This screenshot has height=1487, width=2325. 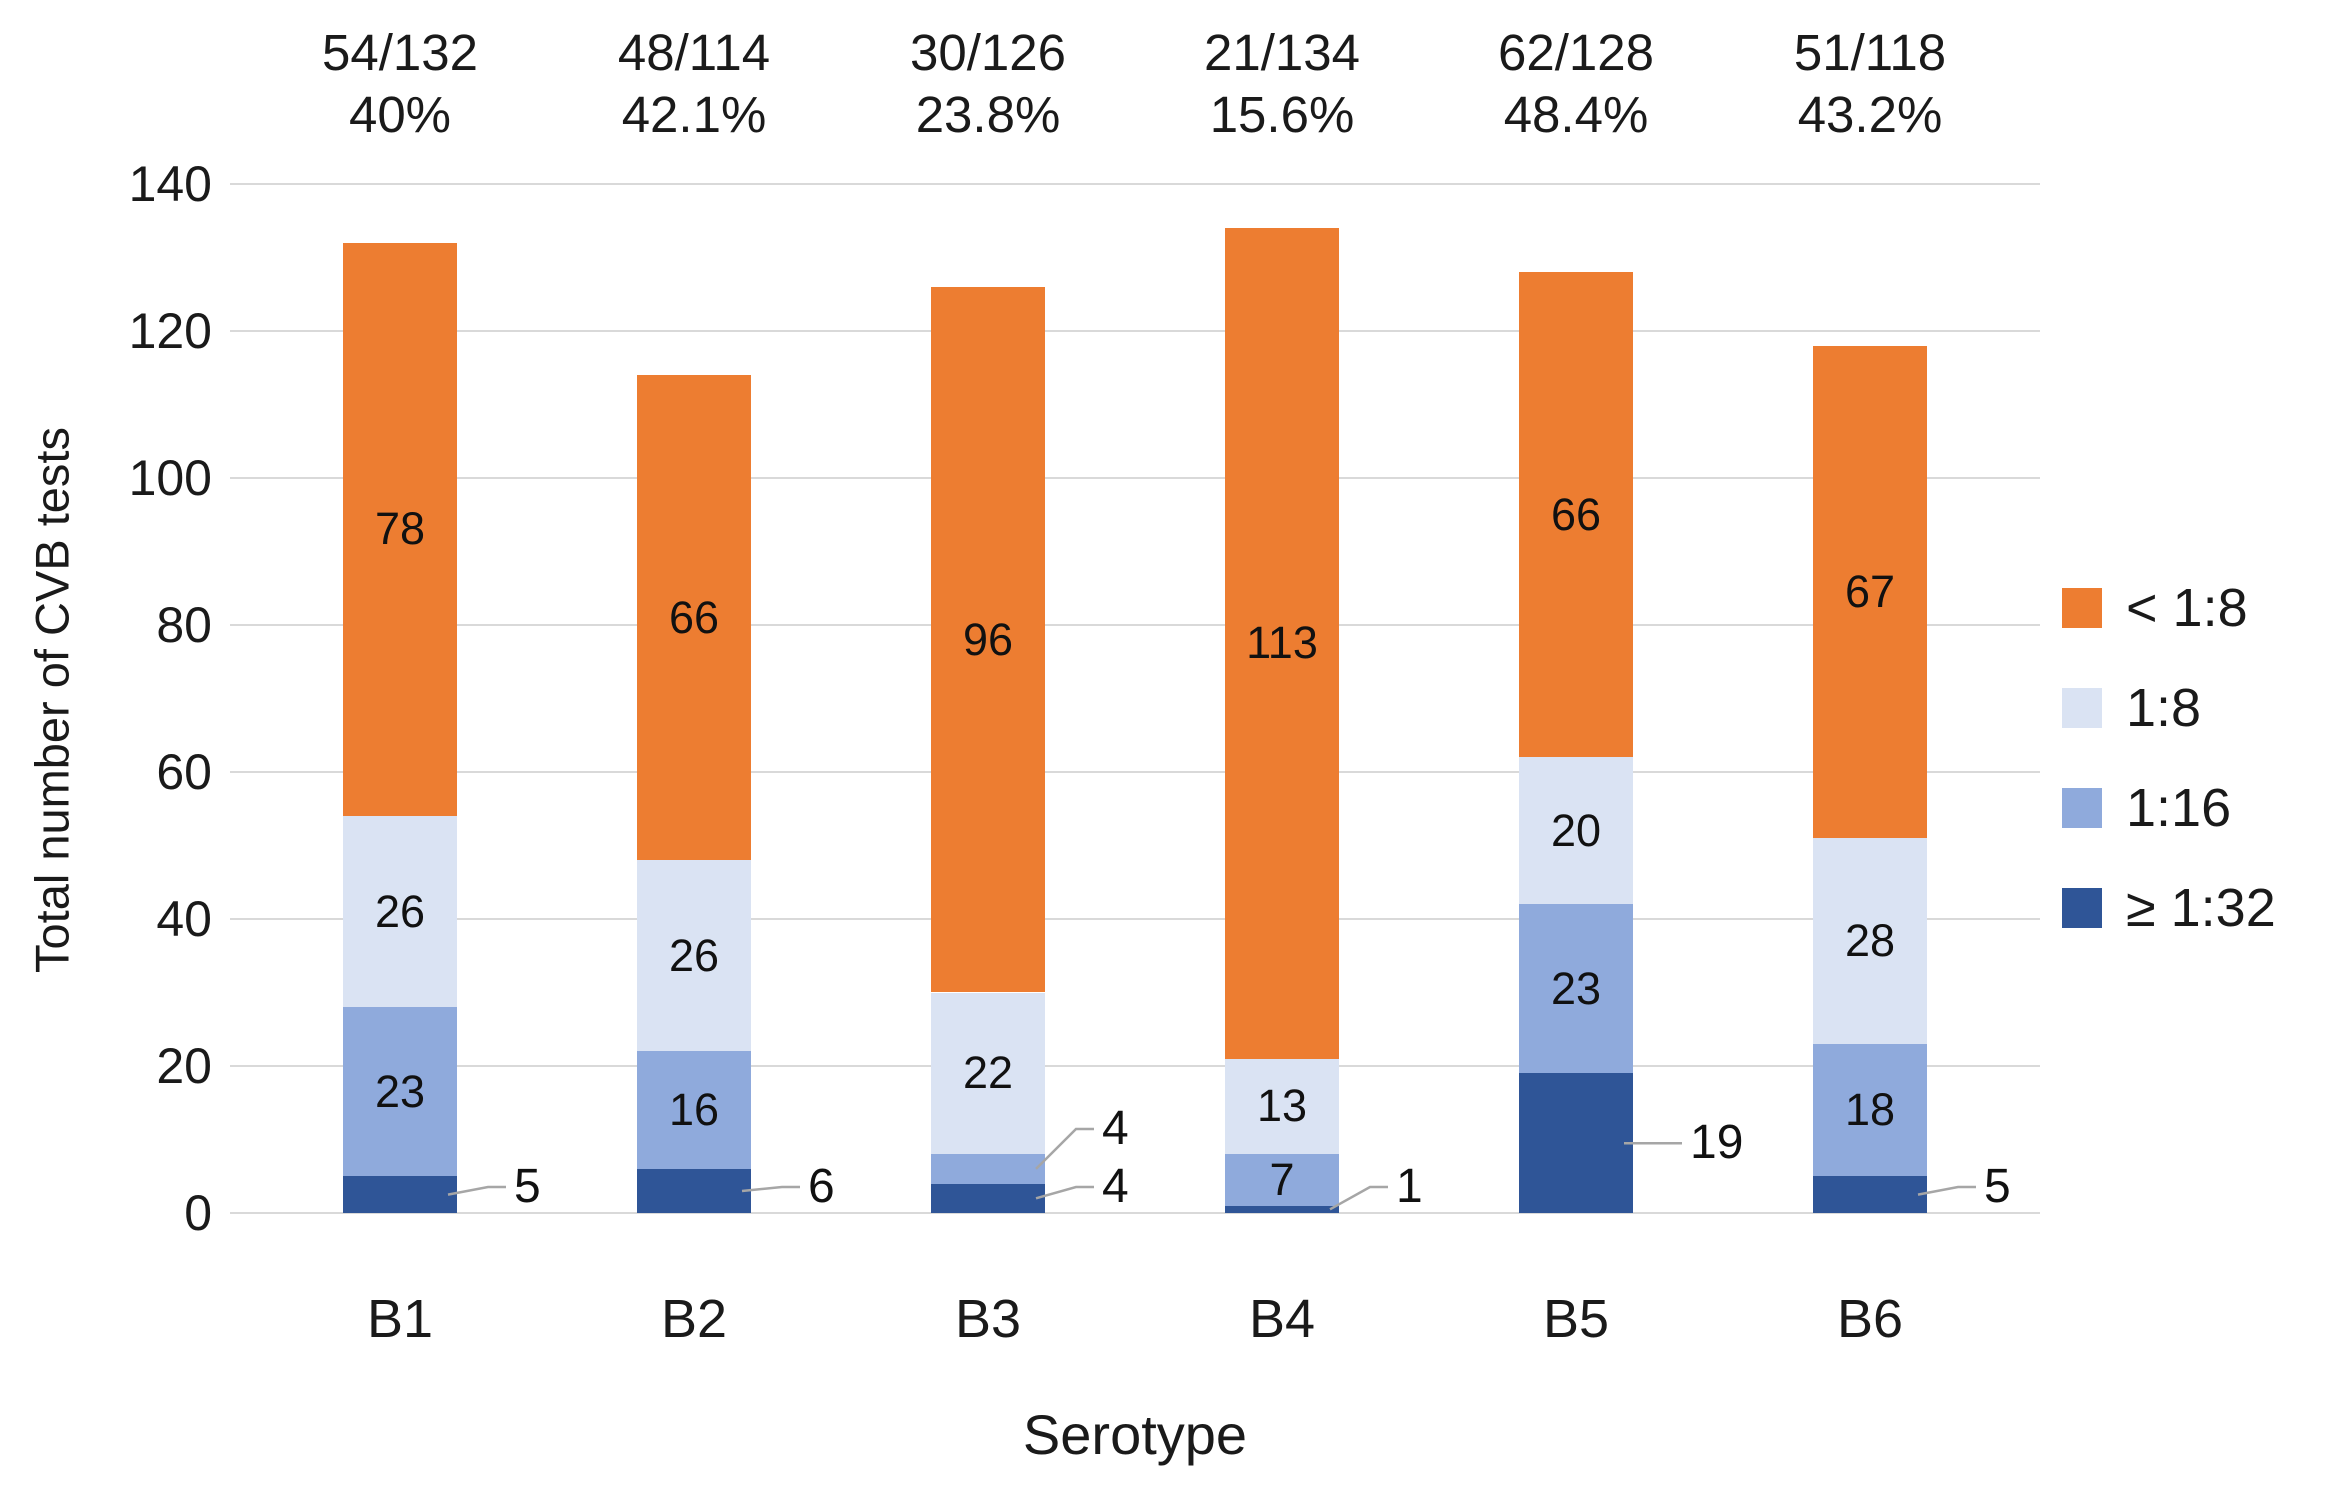 I want to click on bar-annotation-b1: 54/132 40%, so click(x=400, y=84).